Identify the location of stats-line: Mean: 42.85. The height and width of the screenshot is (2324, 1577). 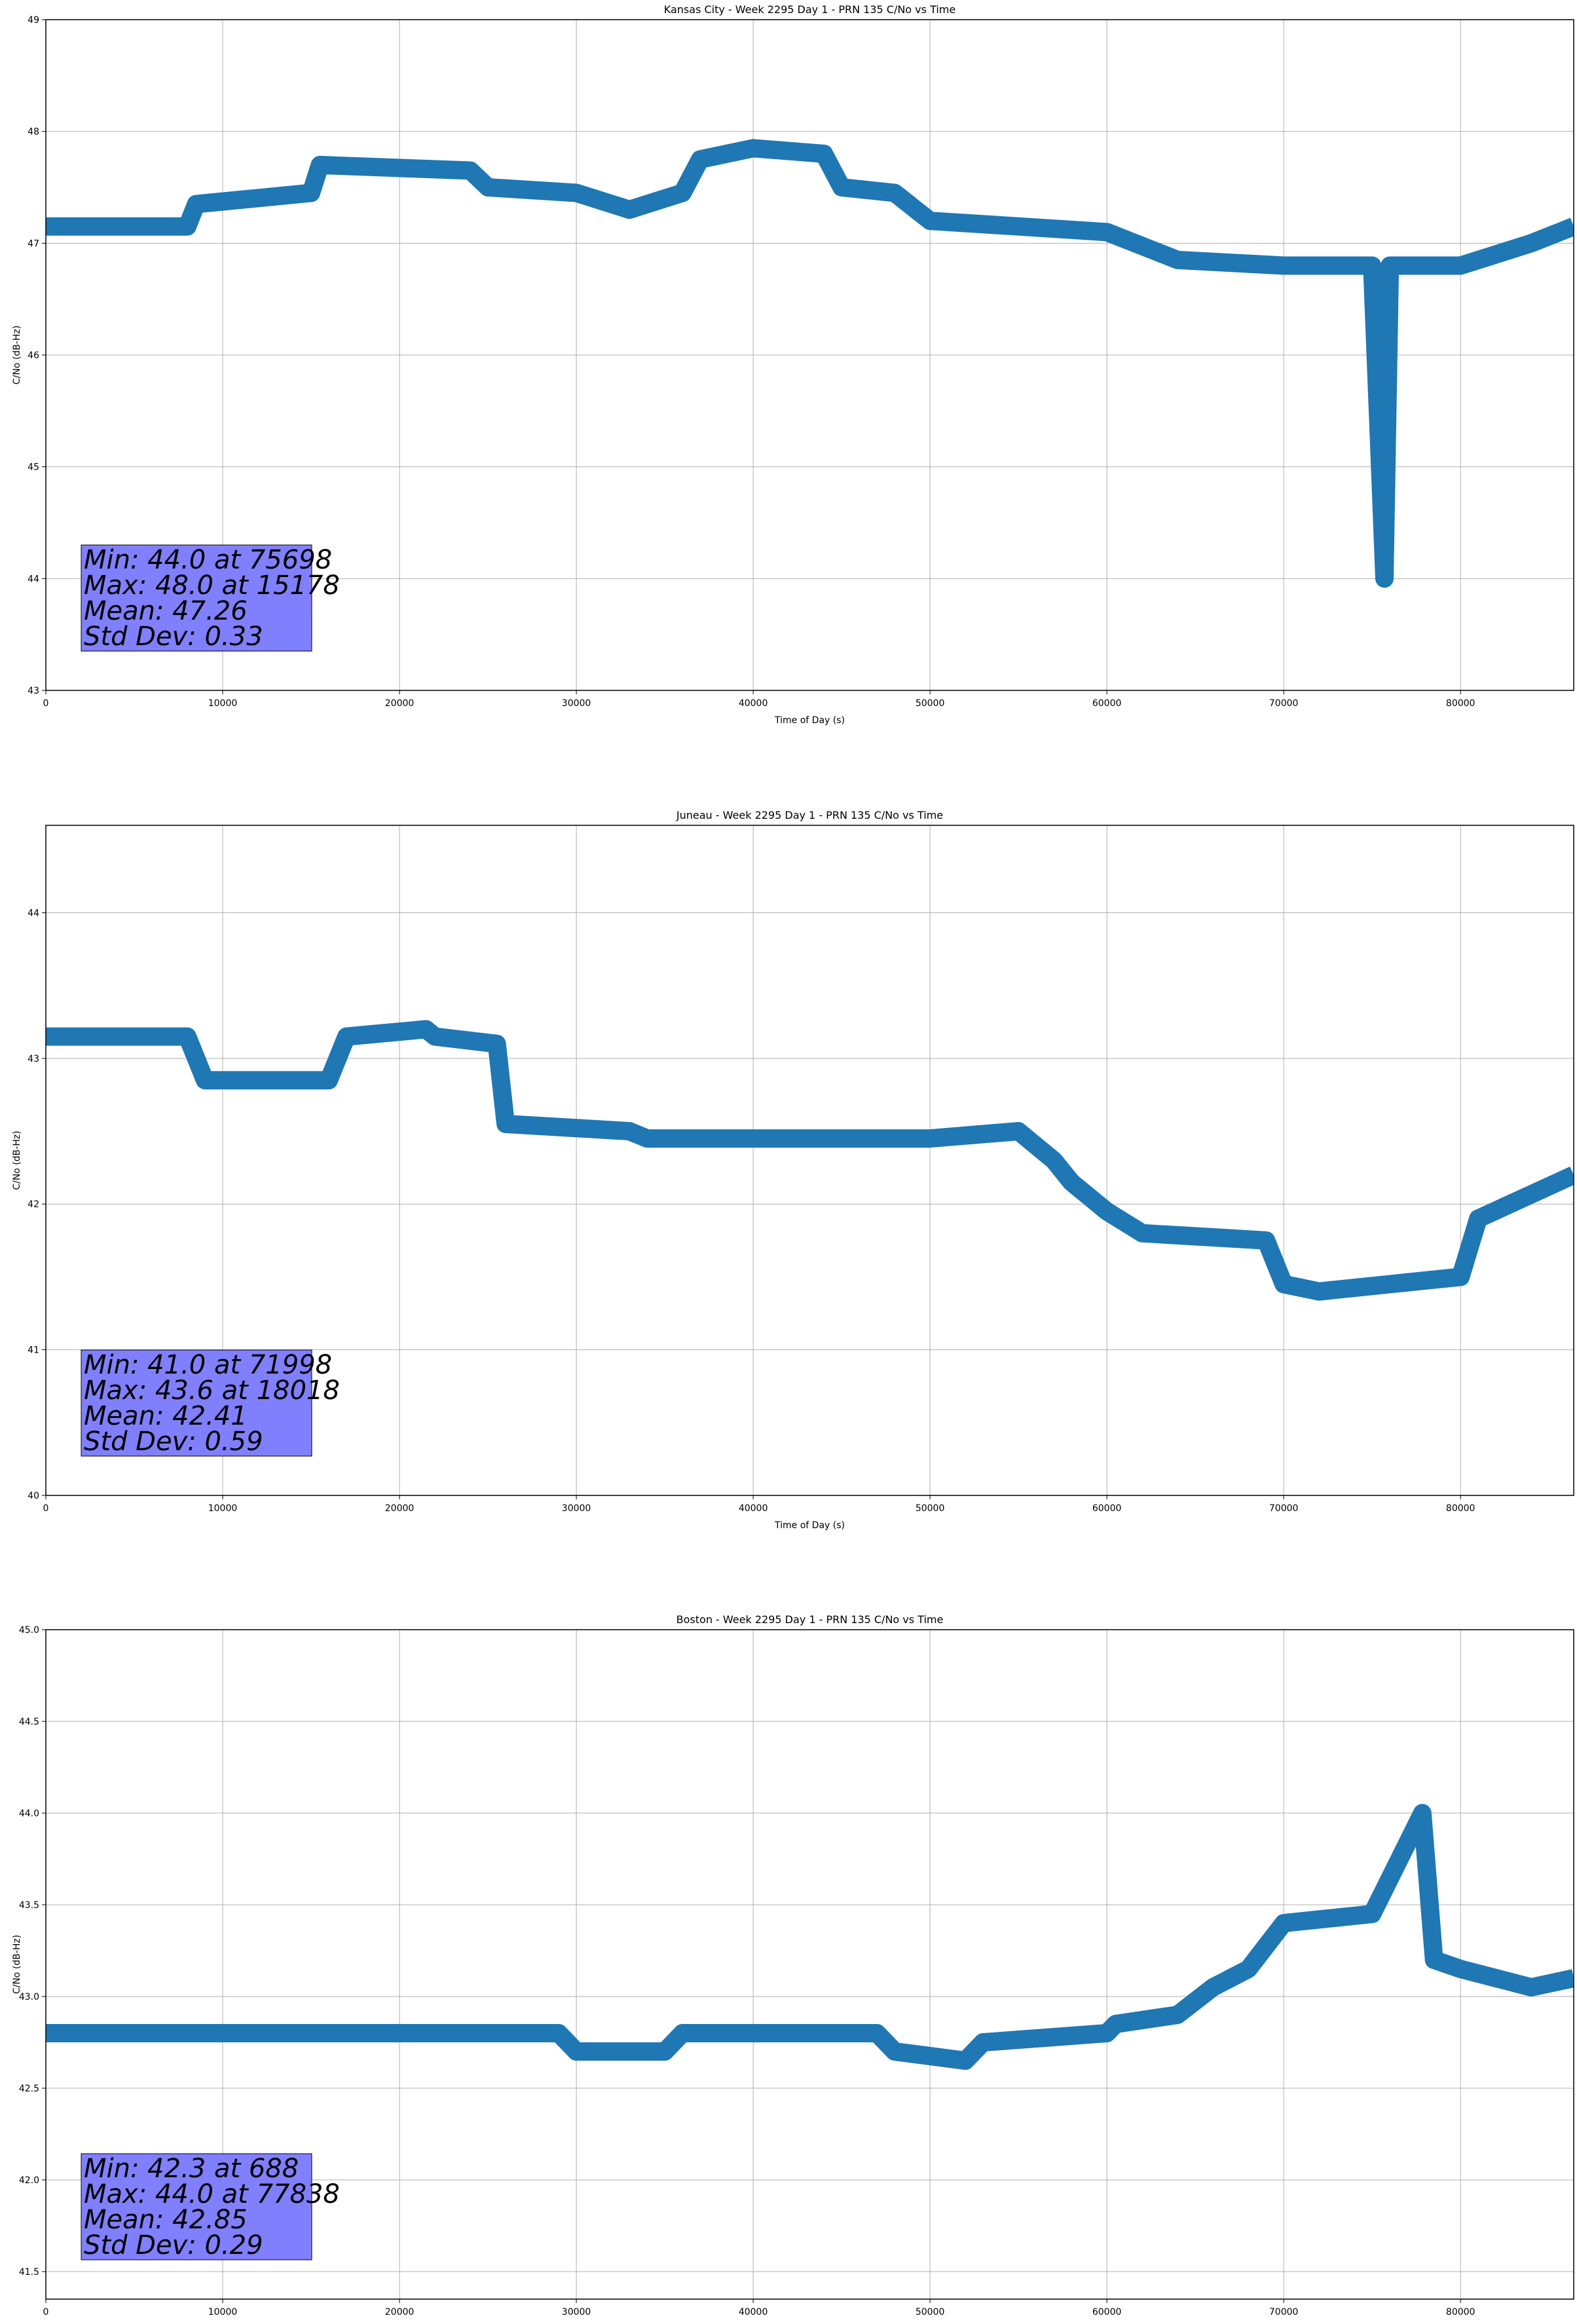
(166, 2220).